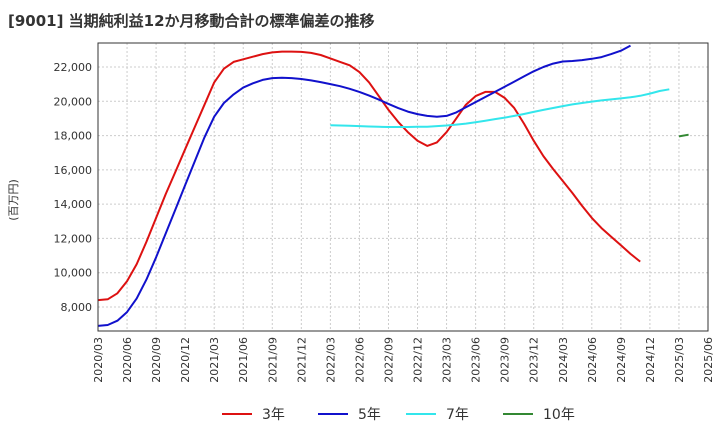  Describe the element at coordinates (127, 360) in the screenshot. I see `x-tick-label: 2020/06` at that location.